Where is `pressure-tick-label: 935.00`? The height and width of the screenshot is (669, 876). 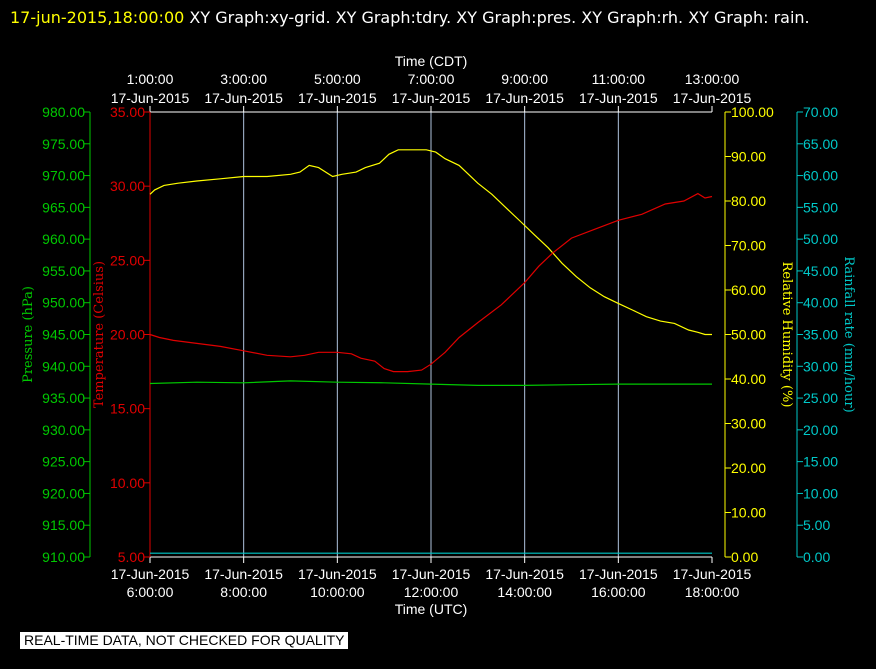
pressure-tick-label: 935.00 is located at coordinates (63, 398).